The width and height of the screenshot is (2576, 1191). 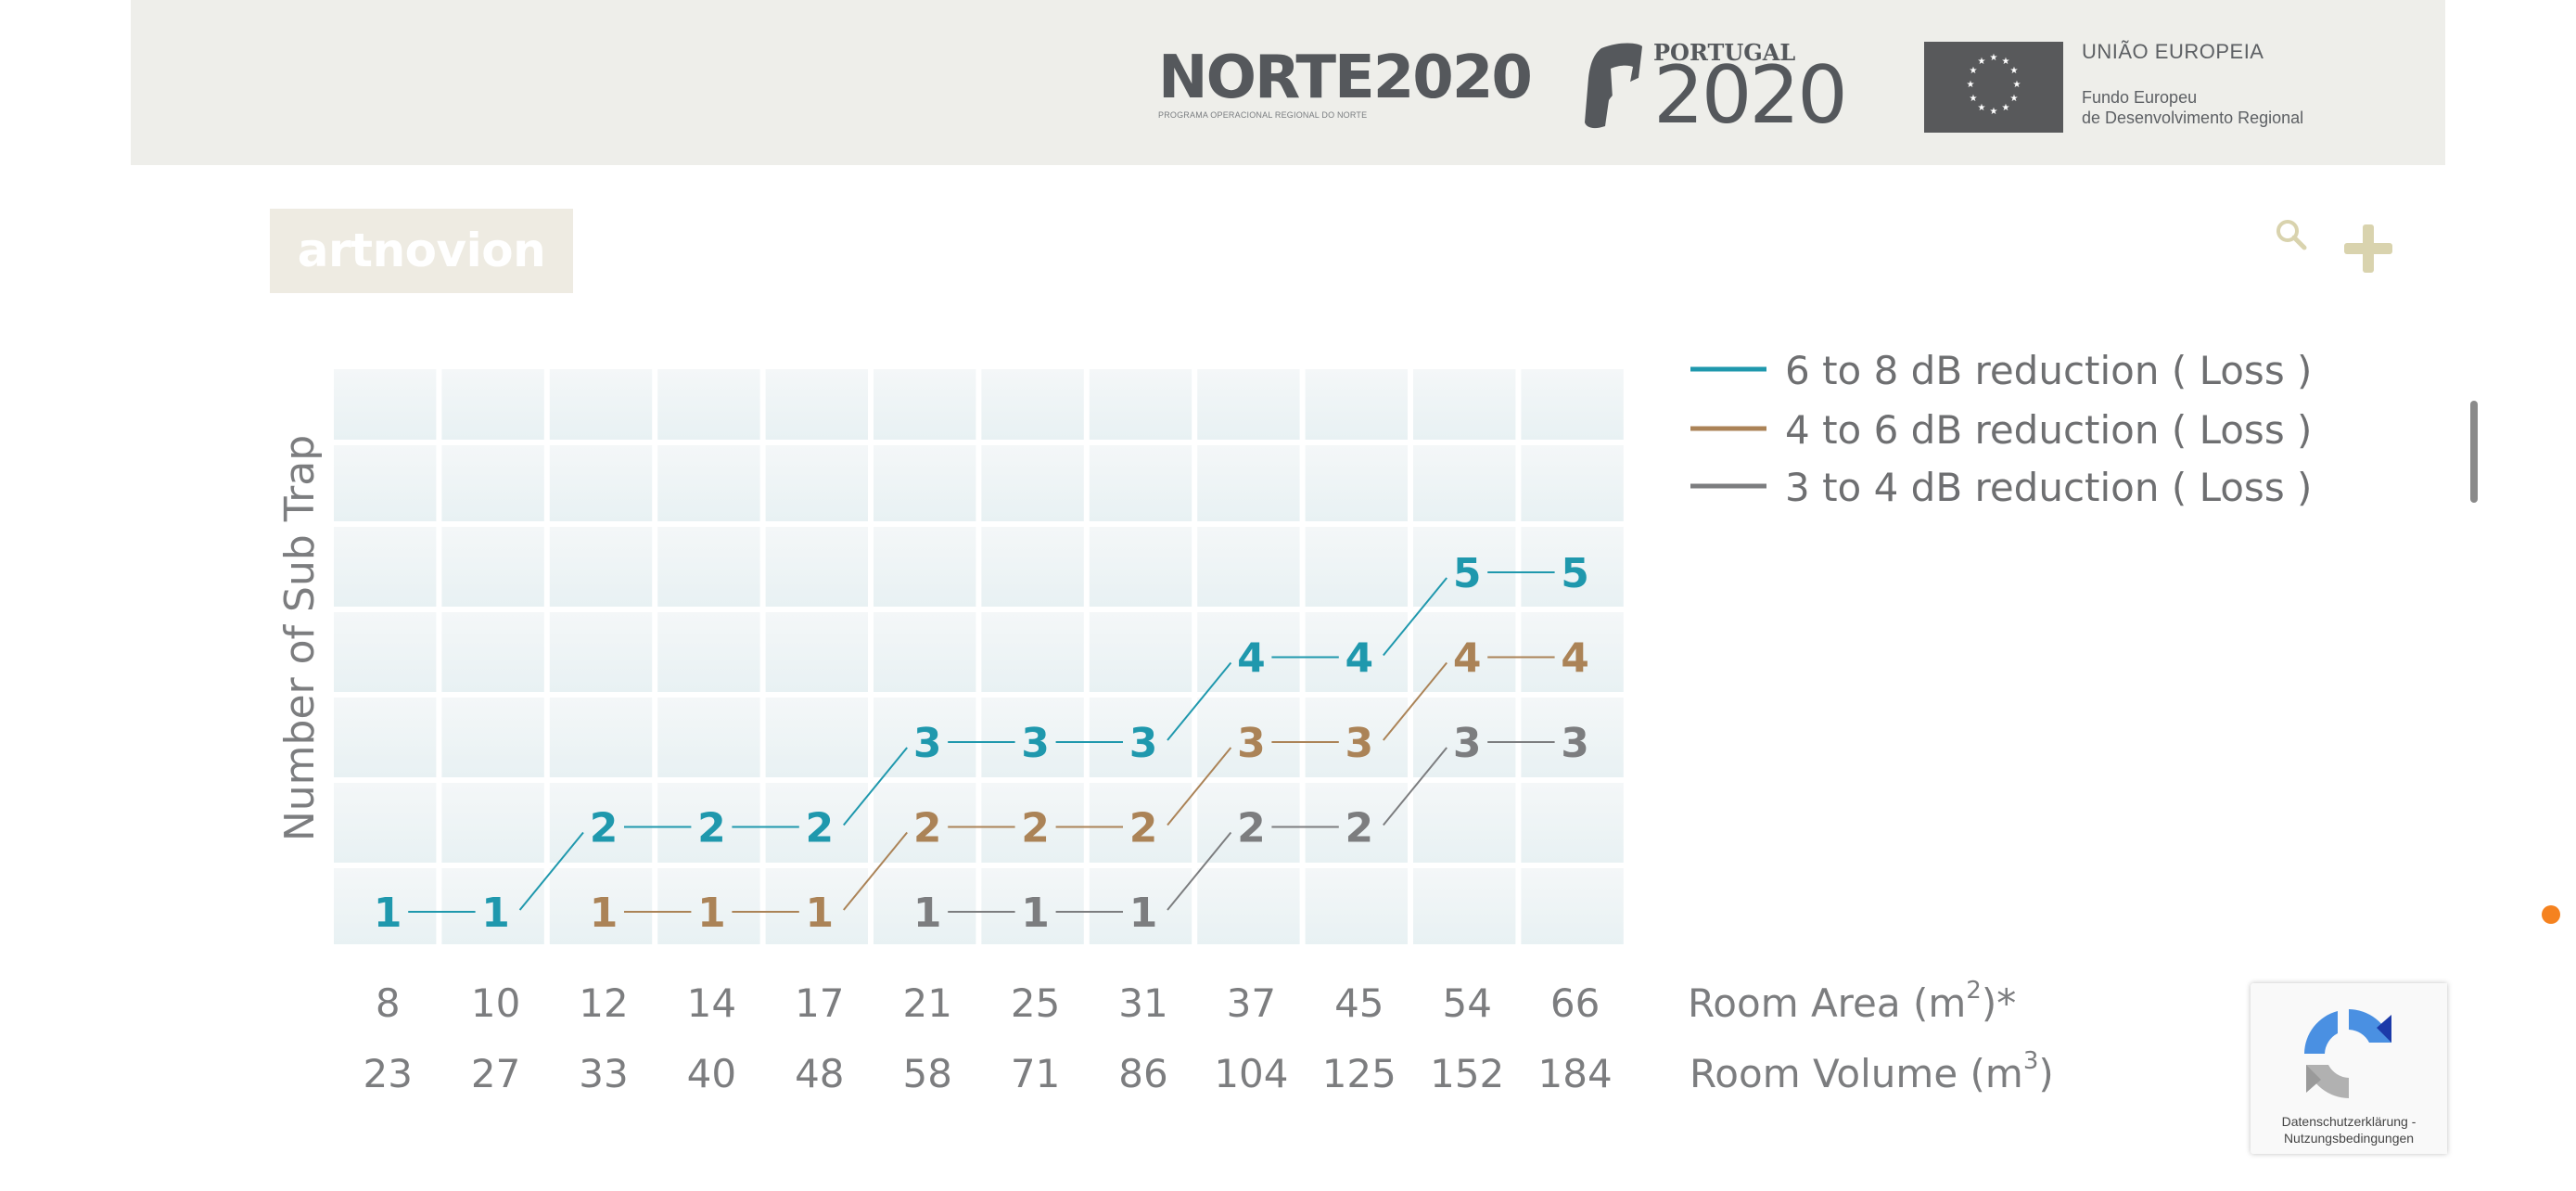 I want to click on privacy-link: Datenschutzerklärung -, so click(x=2349, y=1121).